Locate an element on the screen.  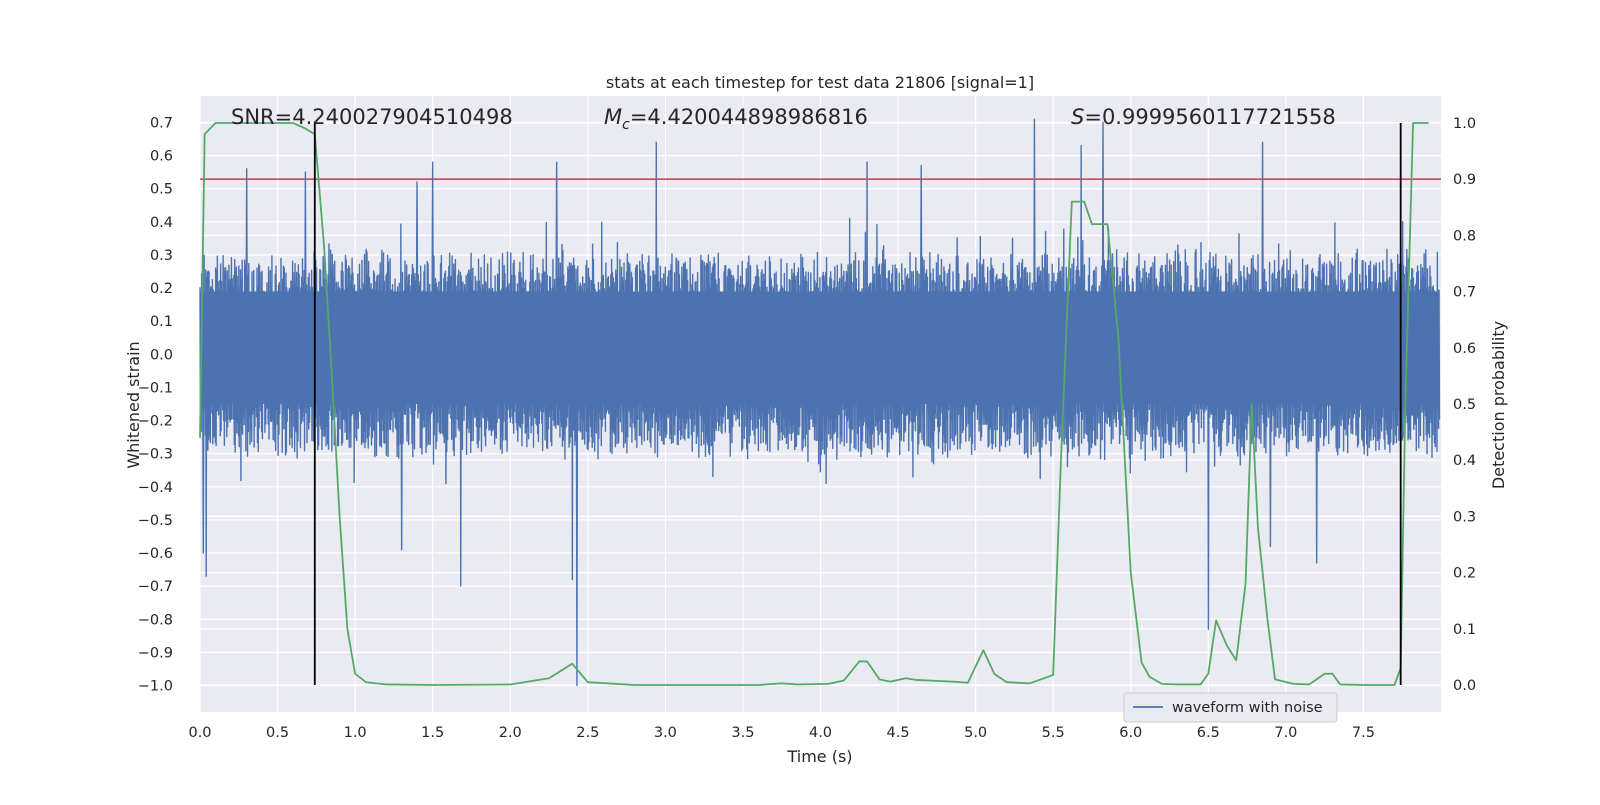
x-tick-label: 6.0 is located at coordinates (1130, 733).